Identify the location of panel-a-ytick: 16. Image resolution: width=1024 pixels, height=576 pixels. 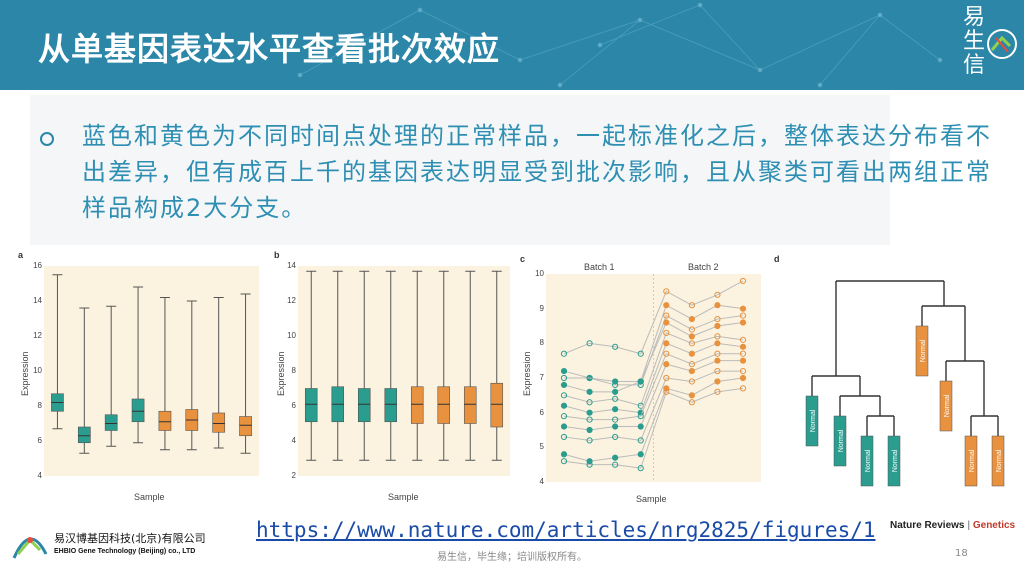
(37, 265).